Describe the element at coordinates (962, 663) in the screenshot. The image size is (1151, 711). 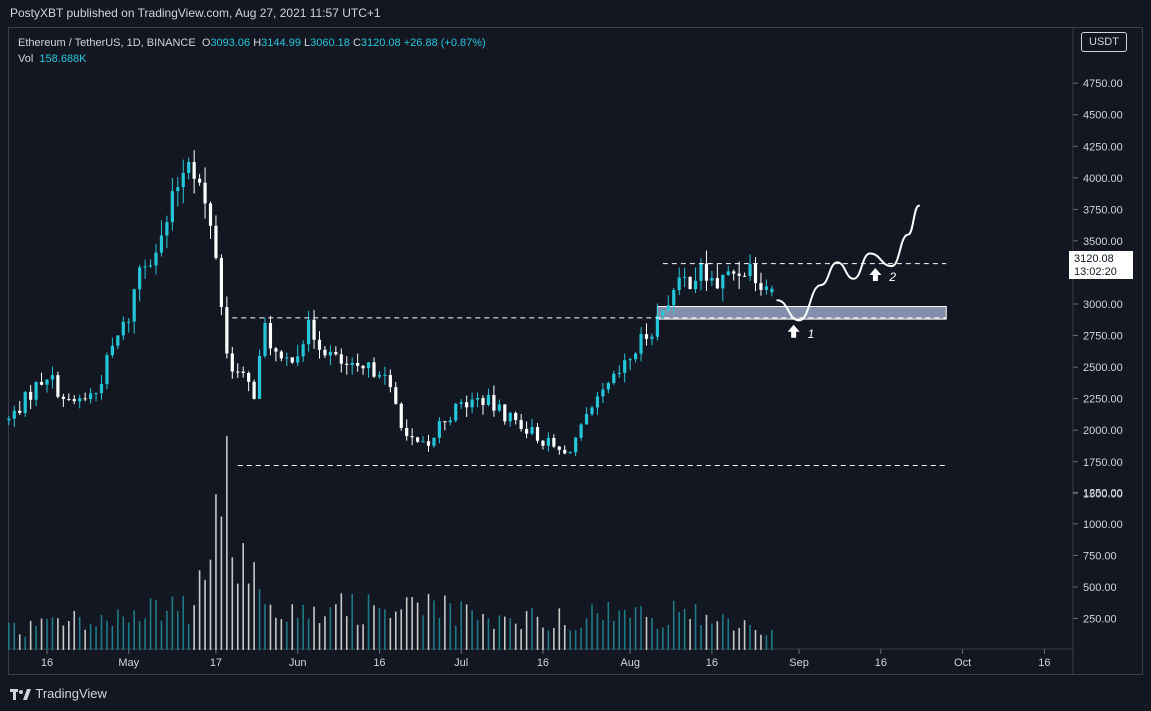
I see `time-tick-label: Oct` at that location.